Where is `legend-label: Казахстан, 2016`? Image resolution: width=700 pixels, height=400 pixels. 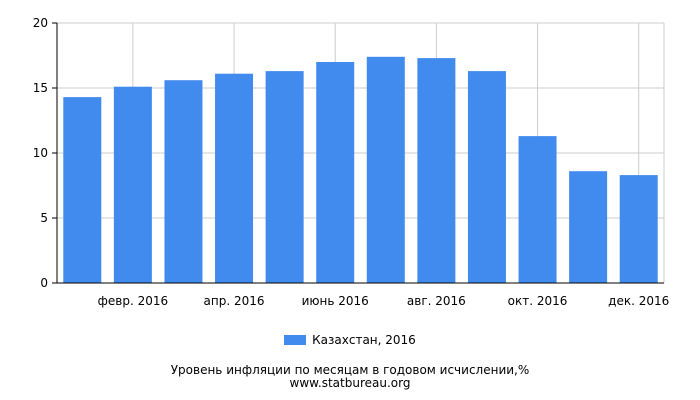
legend-label: Казахстан, 2016 is located at coordinates (364, 340).